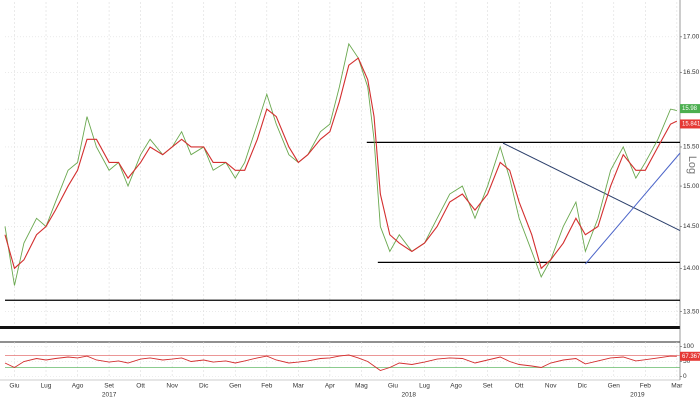 This screenshot has height=400, width=700. What do you see at coordinates (692, 165) in the screenshot?
I see `y-axis-label: Log` at bounding box center [692, 165].